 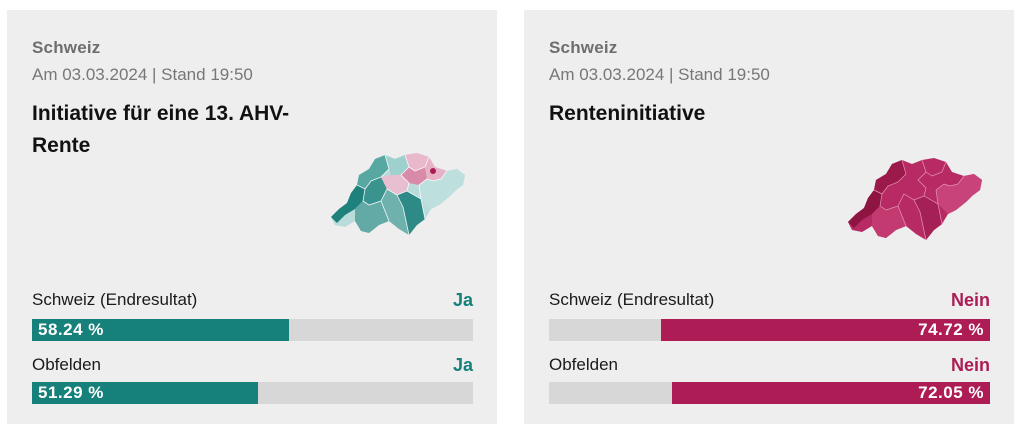 What do you see at coordinates (831, 393) in the screenshot?
I see `bar-fill-nein: 72.05 %` at bounding box center [831, 393].